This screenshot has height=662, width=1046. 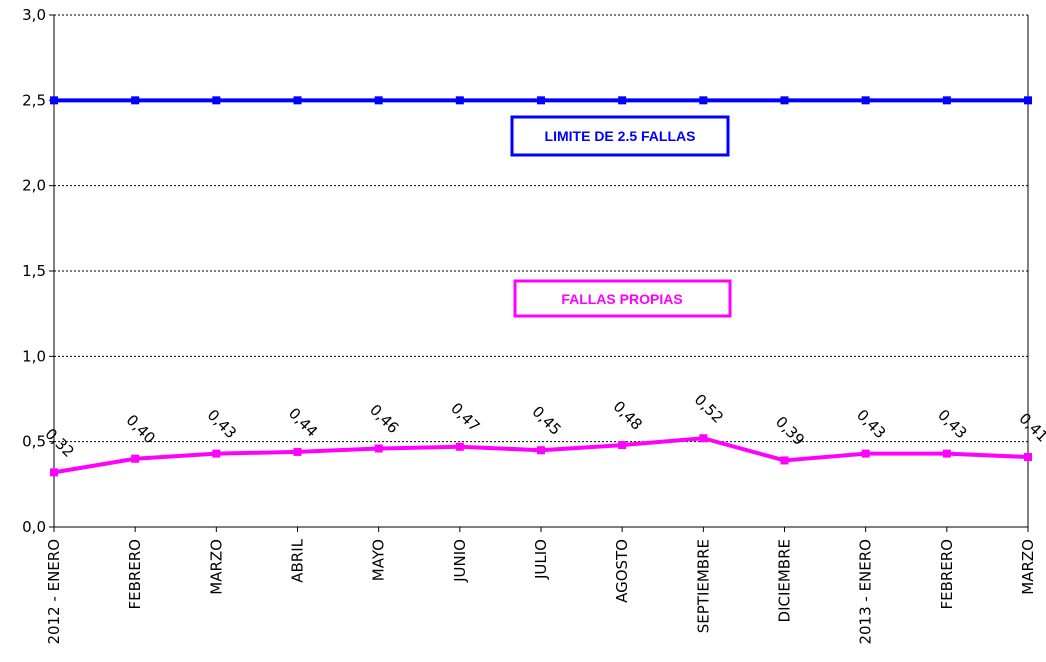 What do you see at coordinates (622, 571) in the screenshot?
I see `x-tick-label: AGOSTO` at bounding box center [622, 571].